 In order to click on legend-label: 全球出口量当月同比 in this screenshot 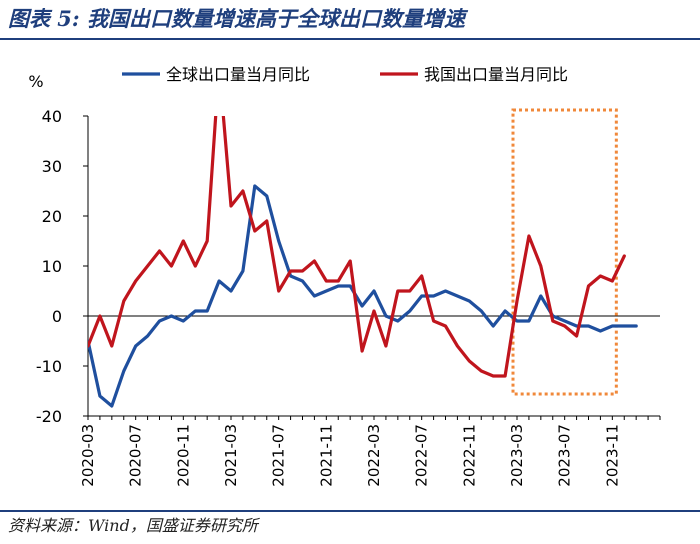, I will do `click(238, 74)`.